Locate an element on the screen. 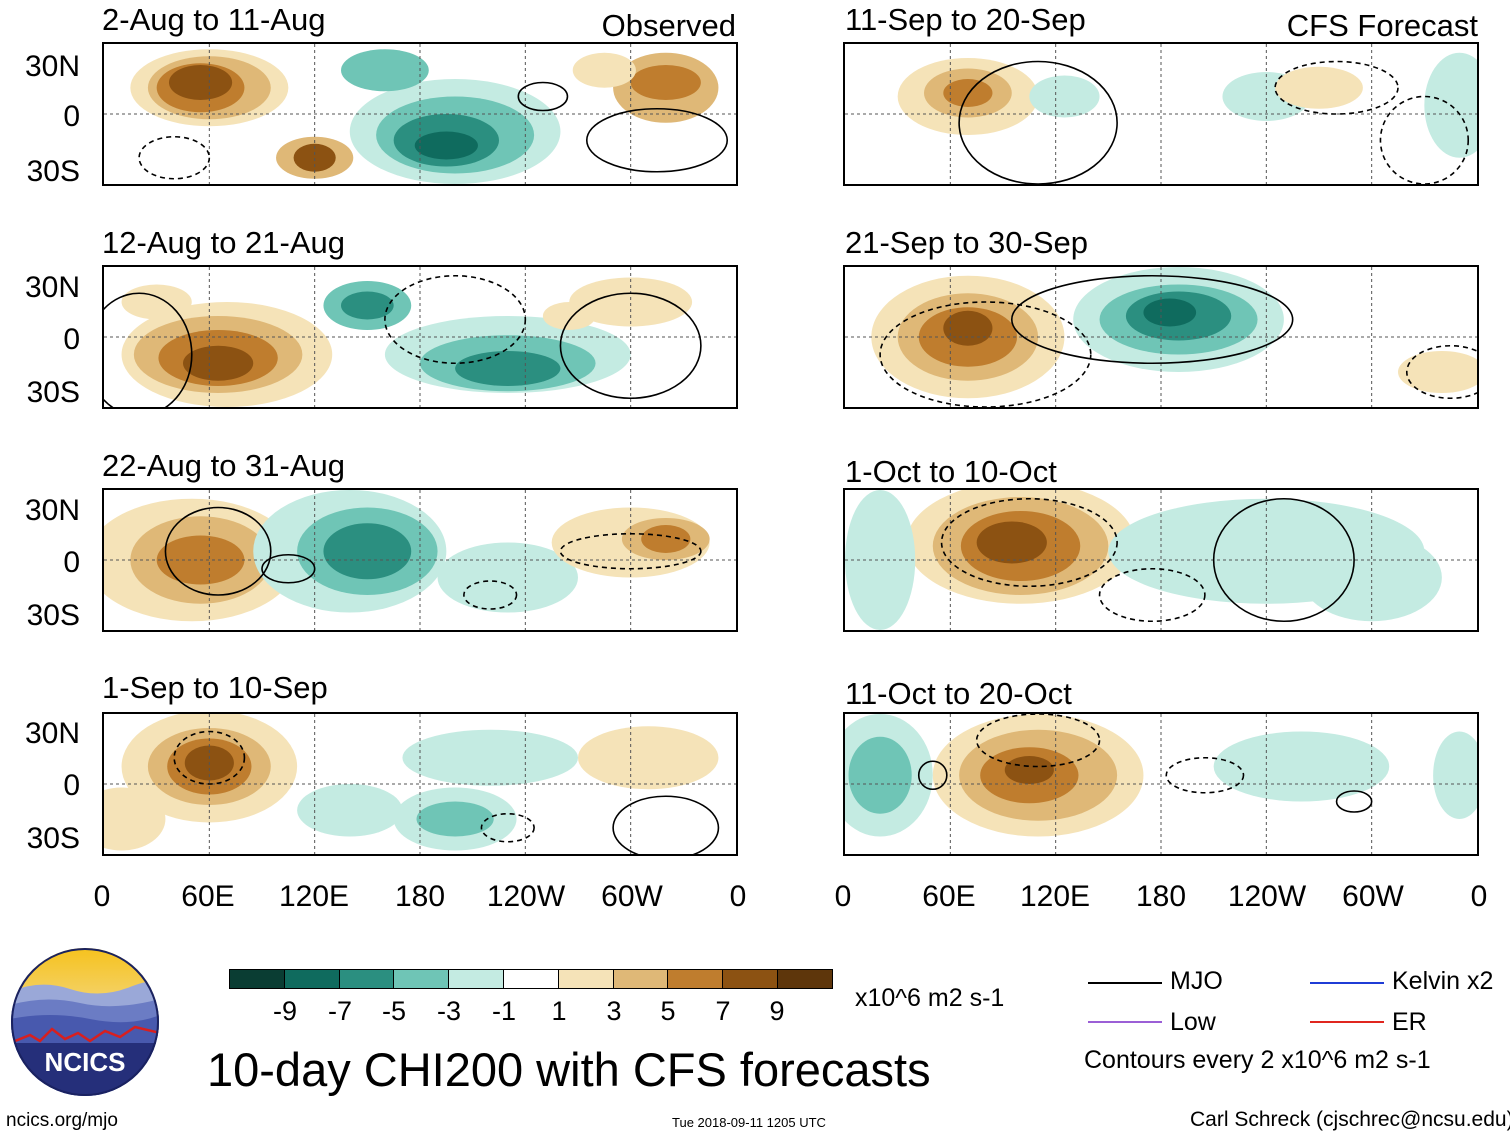  colorbar-tick: 3 is located at coordinates (614, 1011).